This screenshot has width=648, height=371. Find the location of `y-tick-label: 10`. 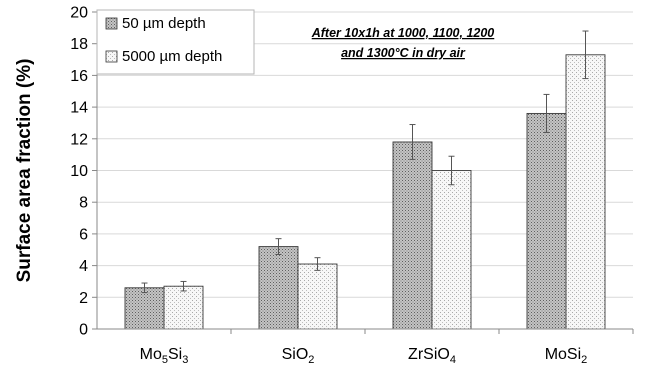

y-tick-label: 10 is located at coordinates (79, 171).